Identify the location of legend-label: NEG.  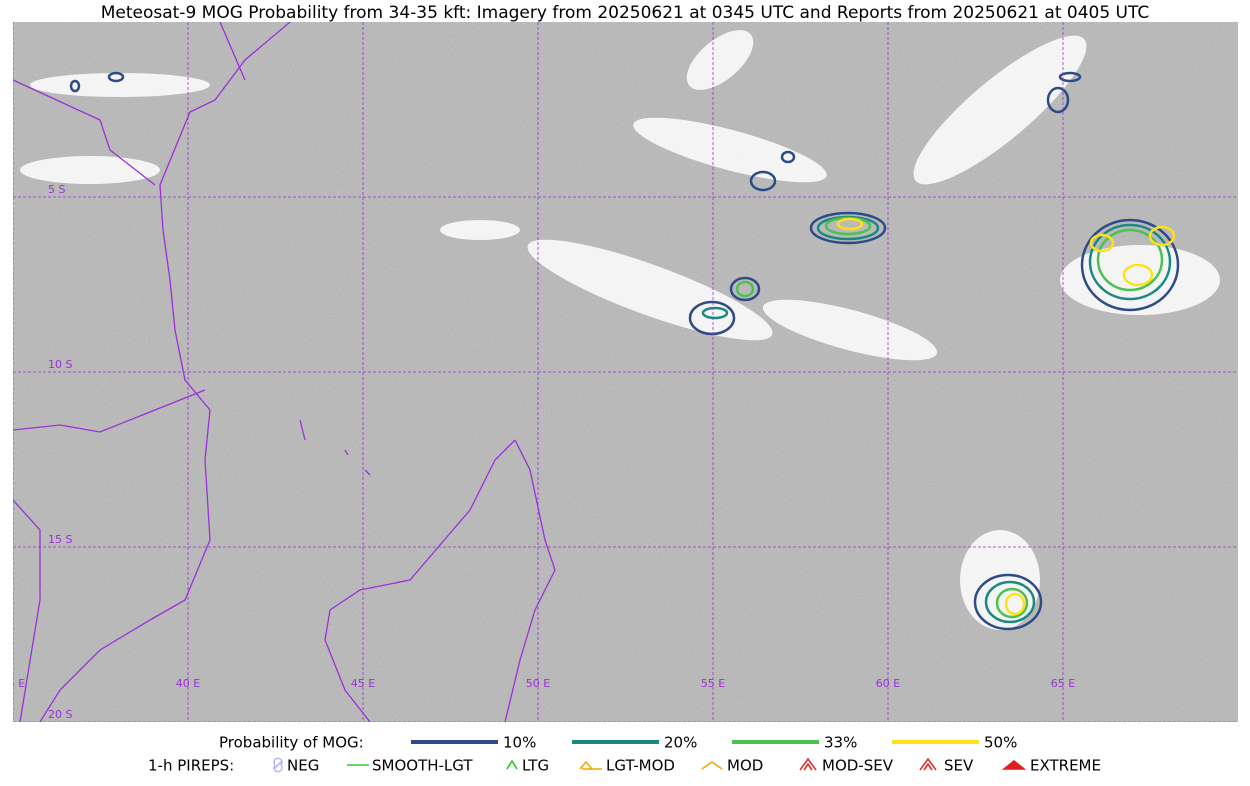
(303, 766).